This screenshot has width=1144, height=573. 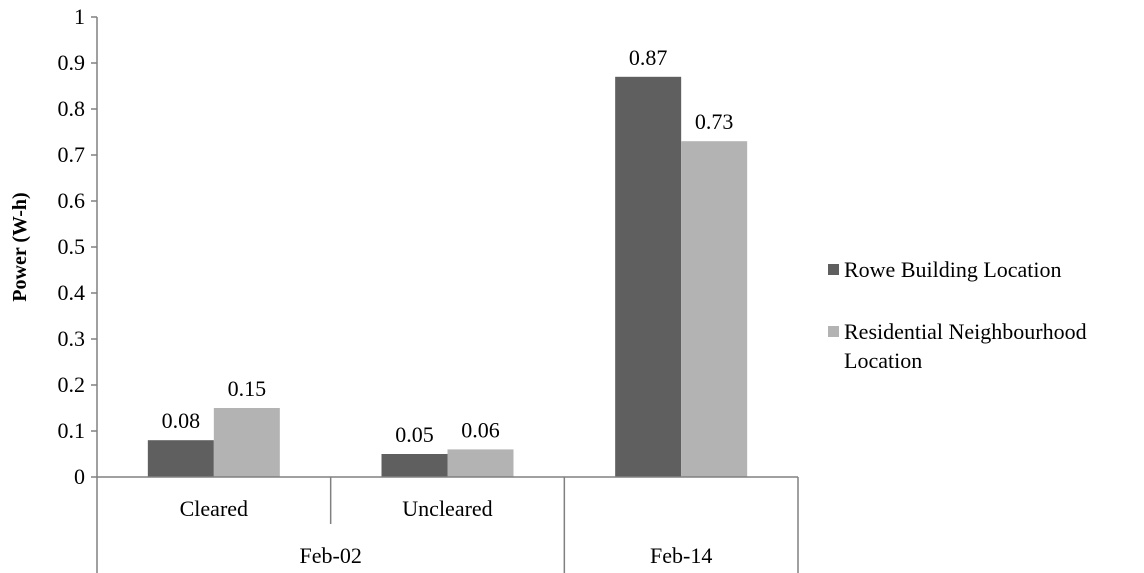 What do you see at coordinates (72, 200) in the screenshot?
I see `y-tick-label: 0.6` at bounding box center [72, 200].